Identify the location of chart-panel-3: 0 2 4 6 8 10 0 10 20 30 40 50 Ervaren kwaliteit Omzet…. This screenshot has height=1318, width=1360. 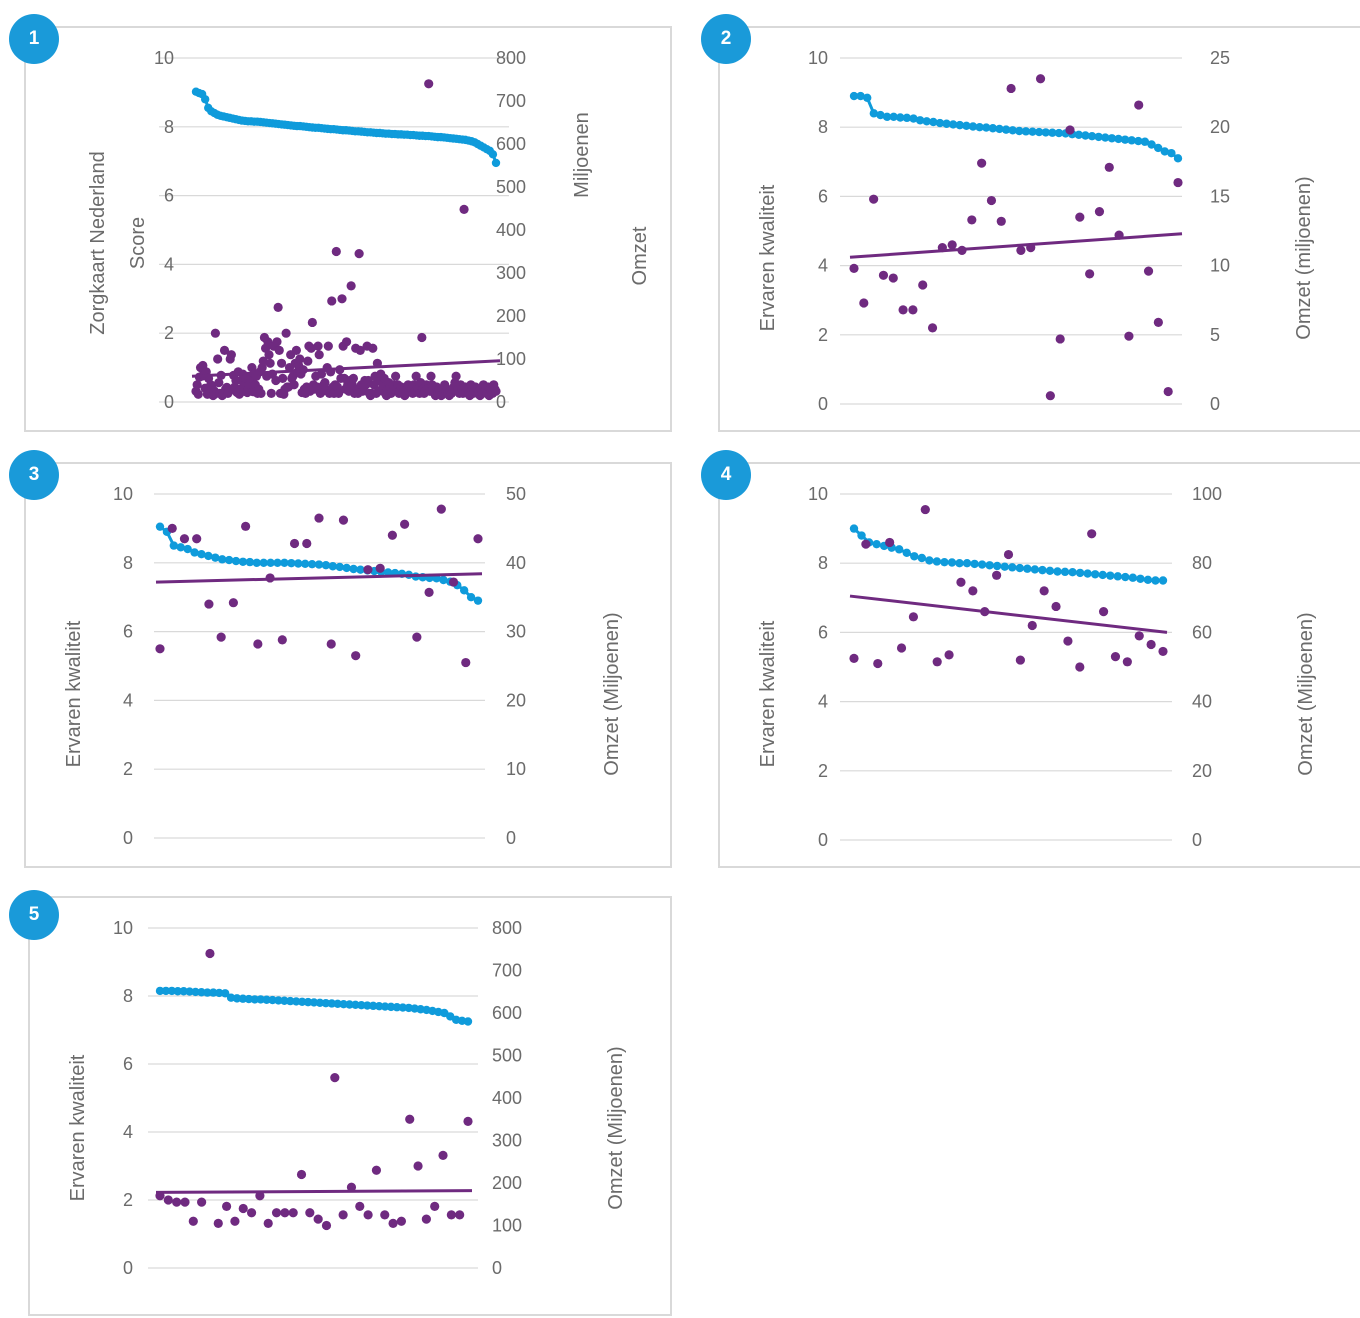
(348, 665).